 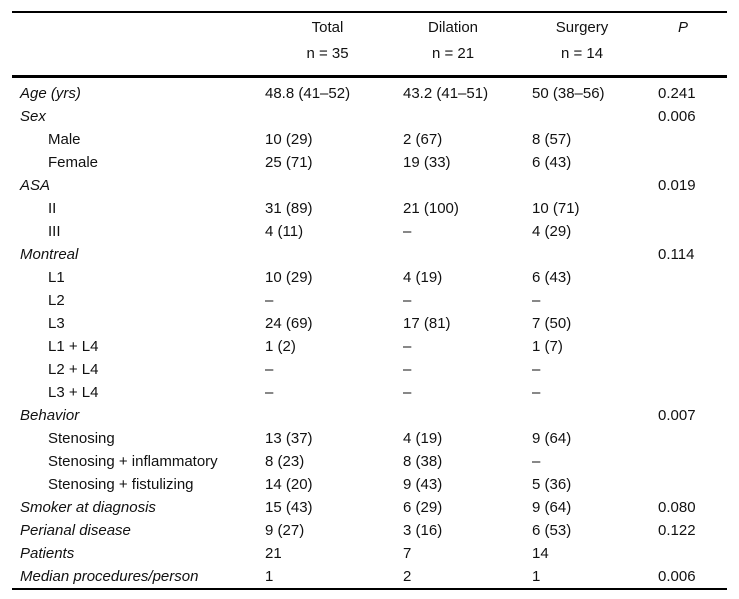 I want to click on row-label: Median procedures/person, so click(x=109, y=576).